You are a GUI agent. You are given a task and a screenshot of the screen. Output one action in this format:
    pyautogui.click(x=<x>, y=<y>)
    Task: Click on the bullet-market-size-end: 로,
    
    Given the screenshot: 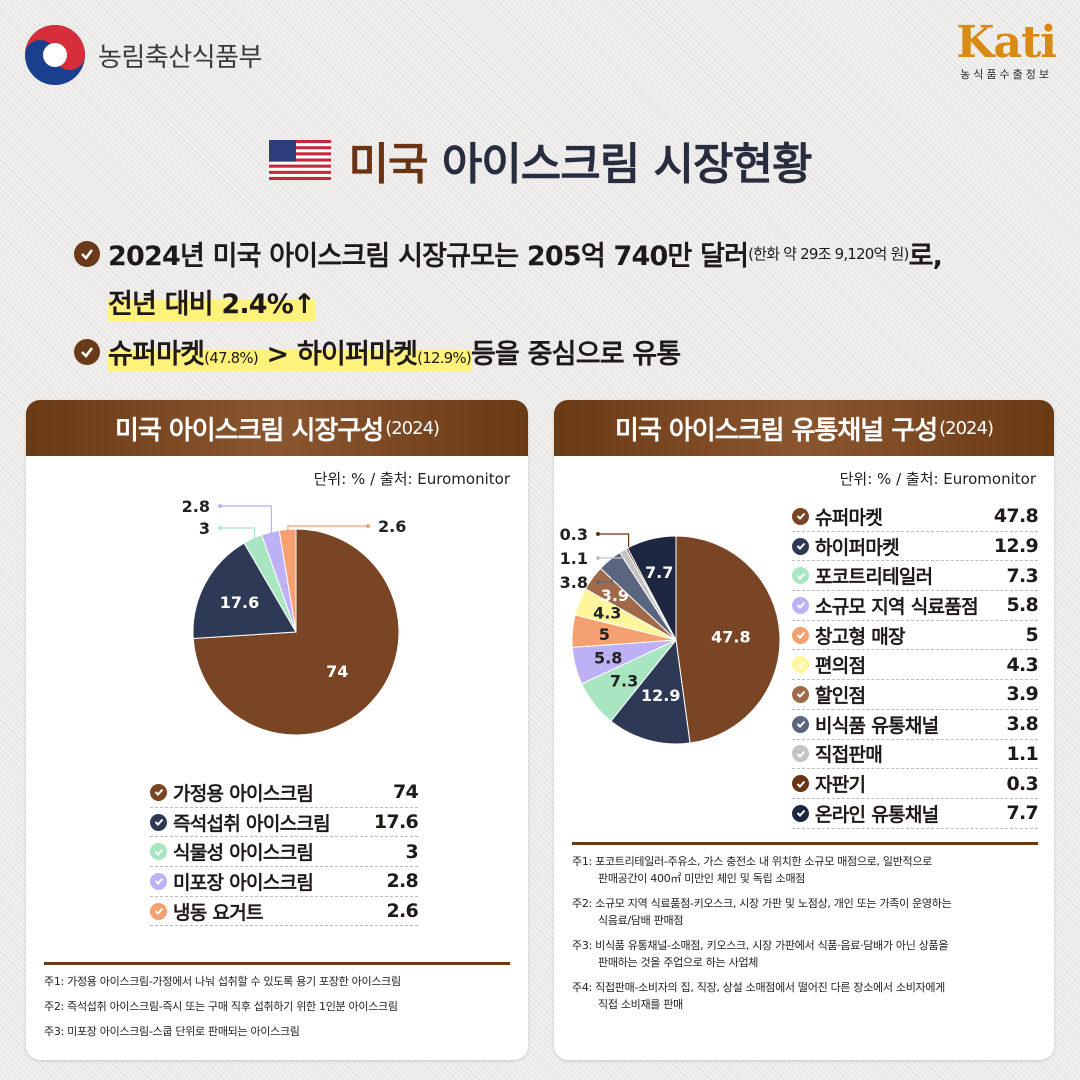 What is the action you would take?
    pyautogui.click(x=925, y=256)
    